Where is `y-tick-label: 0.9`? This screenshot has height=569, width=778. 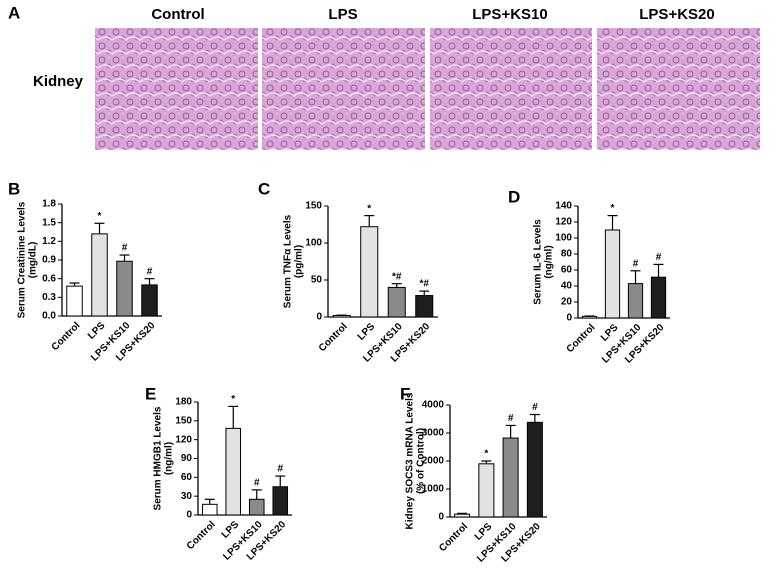 y-tick-label: 0.9 is located at coordinates (49, 260).